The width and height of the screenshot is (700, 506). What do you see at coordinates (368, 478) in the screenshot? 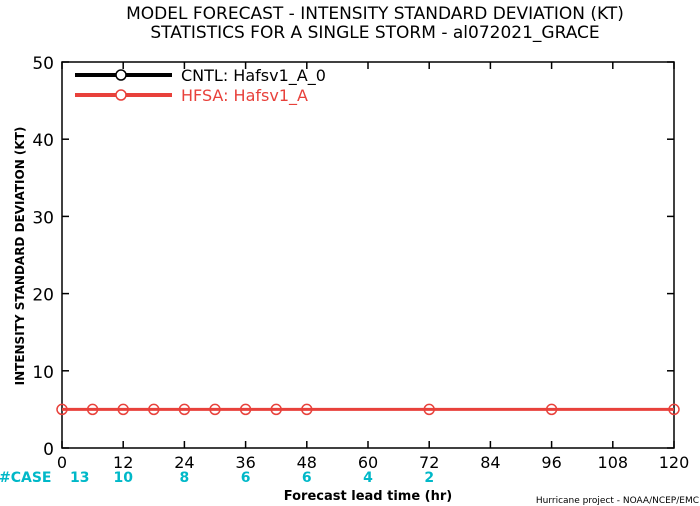
I see `case-count: 4` at bounding box center [368, 478].